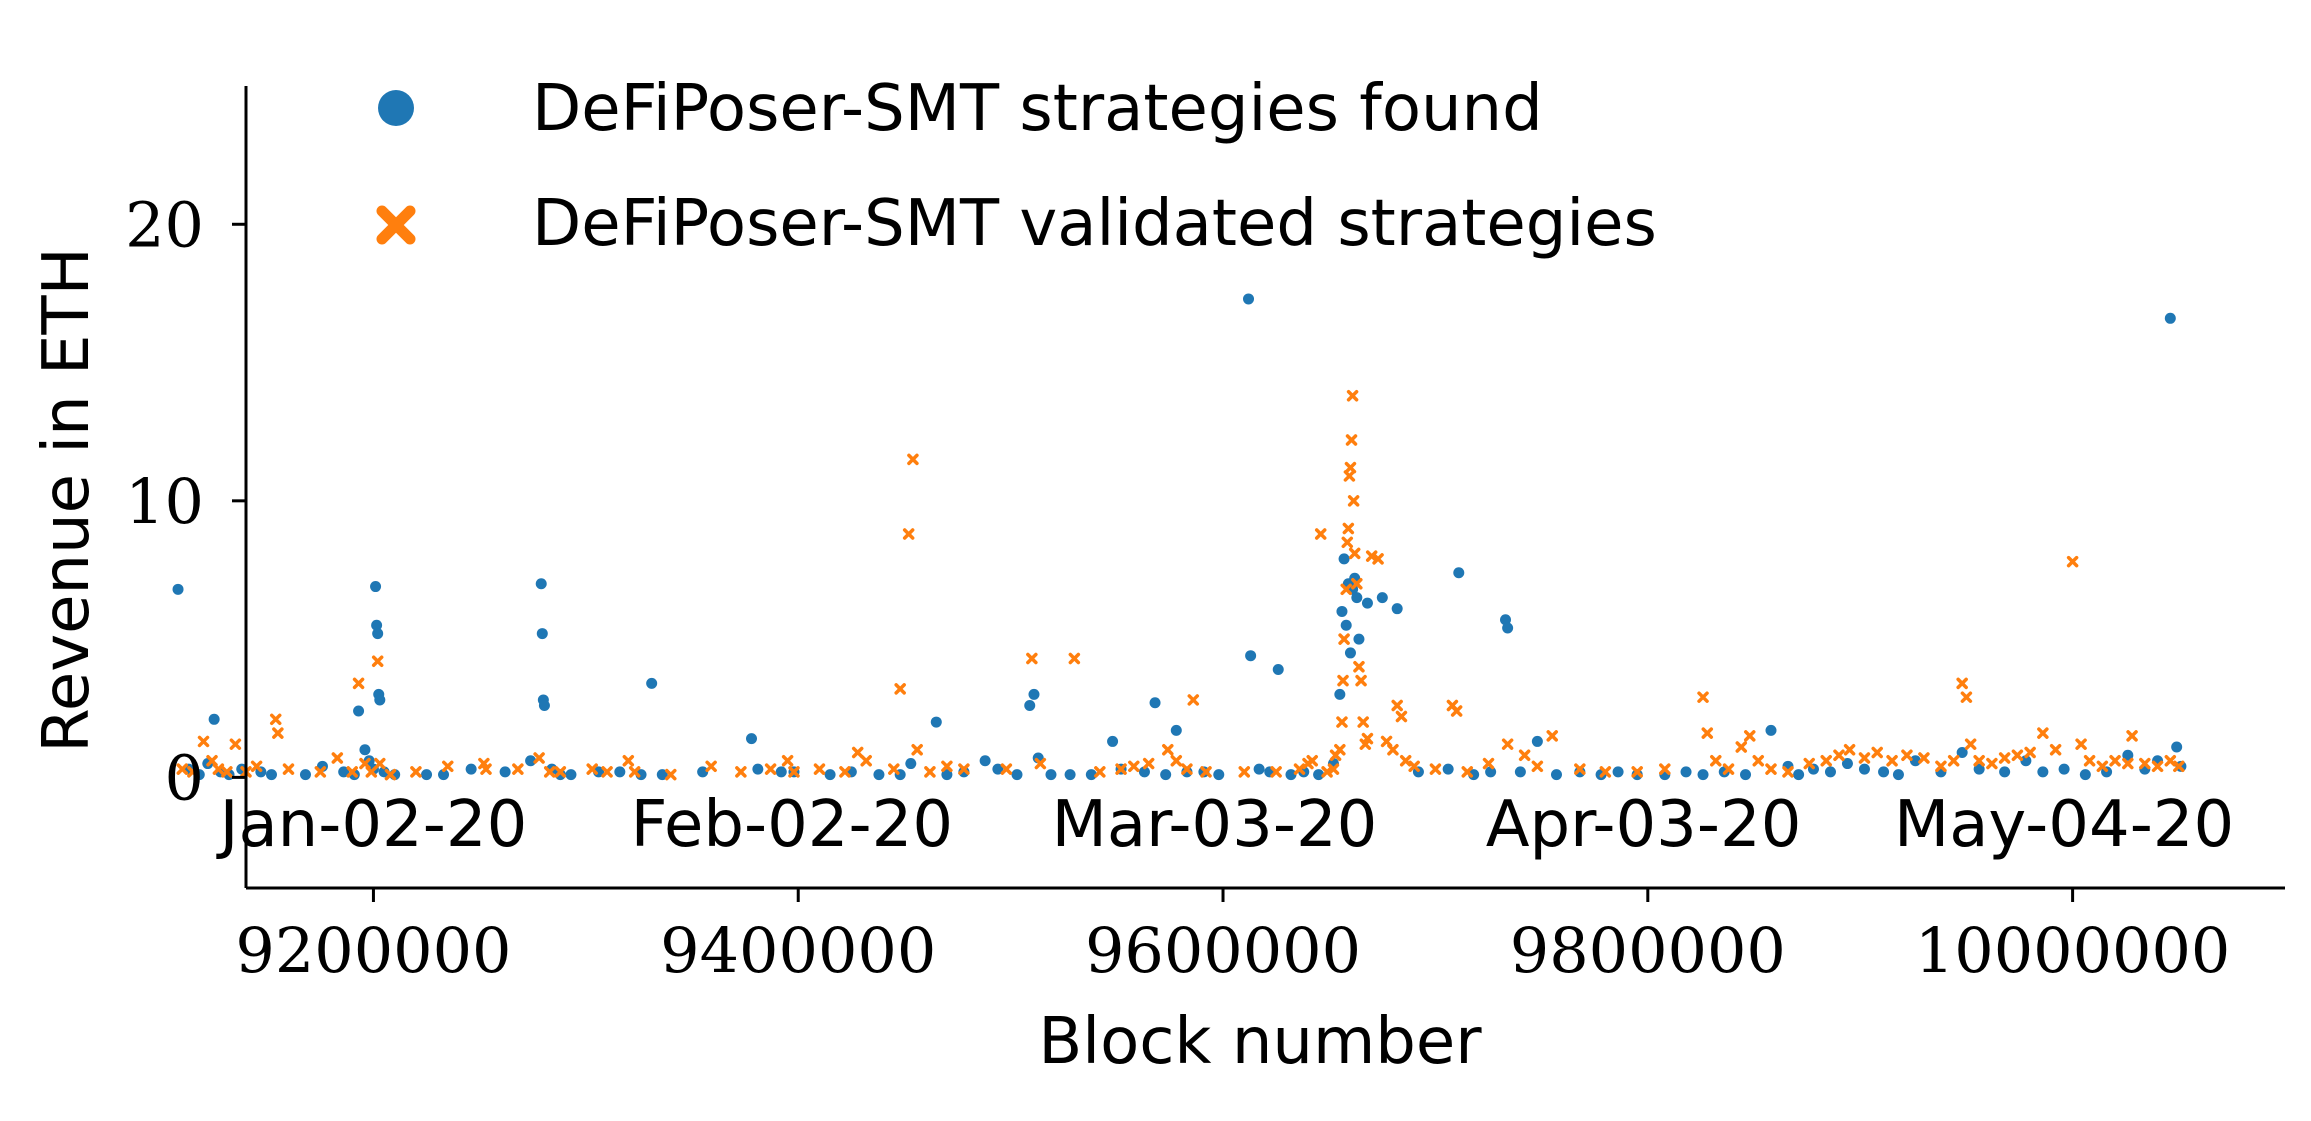 Image resolution: width=2311 pixels, height=1121 pixels. I want to click on legend-circle-marker-icon, so click(396, 108).